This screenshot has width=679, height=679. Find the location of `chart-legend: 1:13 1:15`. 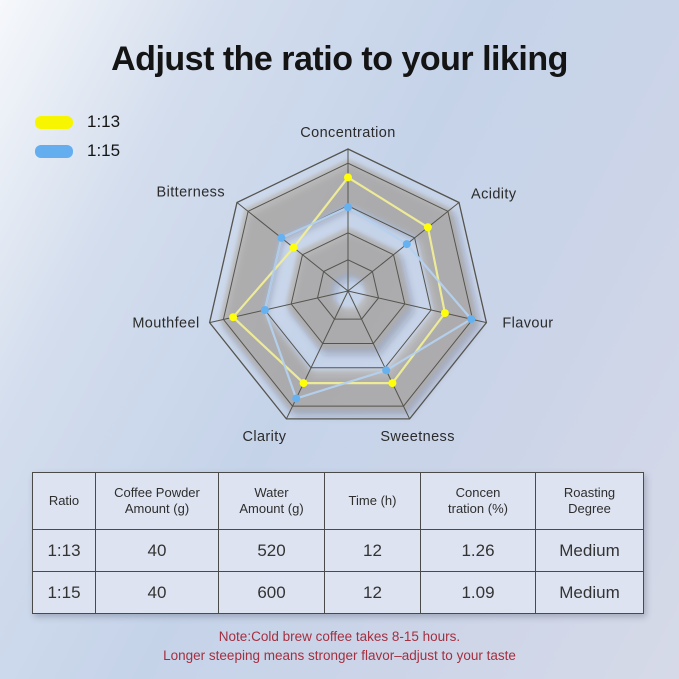

chart-legend: 1:13 1:15 is located at coordinates (77, 141).